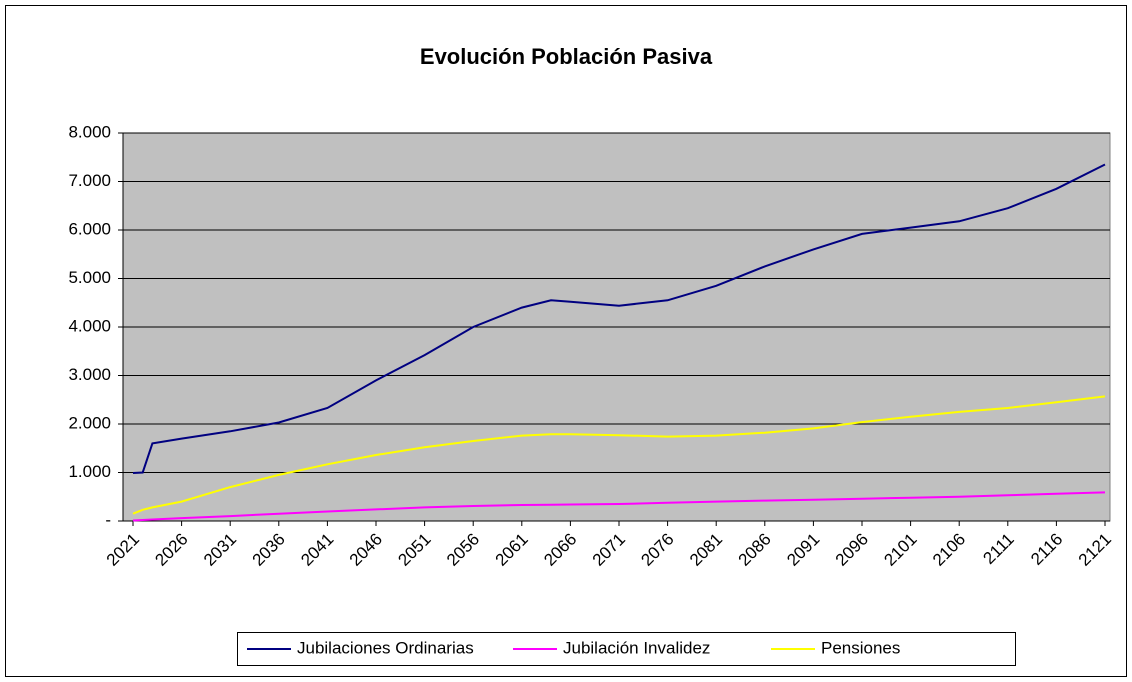  I want to click on y-tick-label: 7.000, so click(89, 180).